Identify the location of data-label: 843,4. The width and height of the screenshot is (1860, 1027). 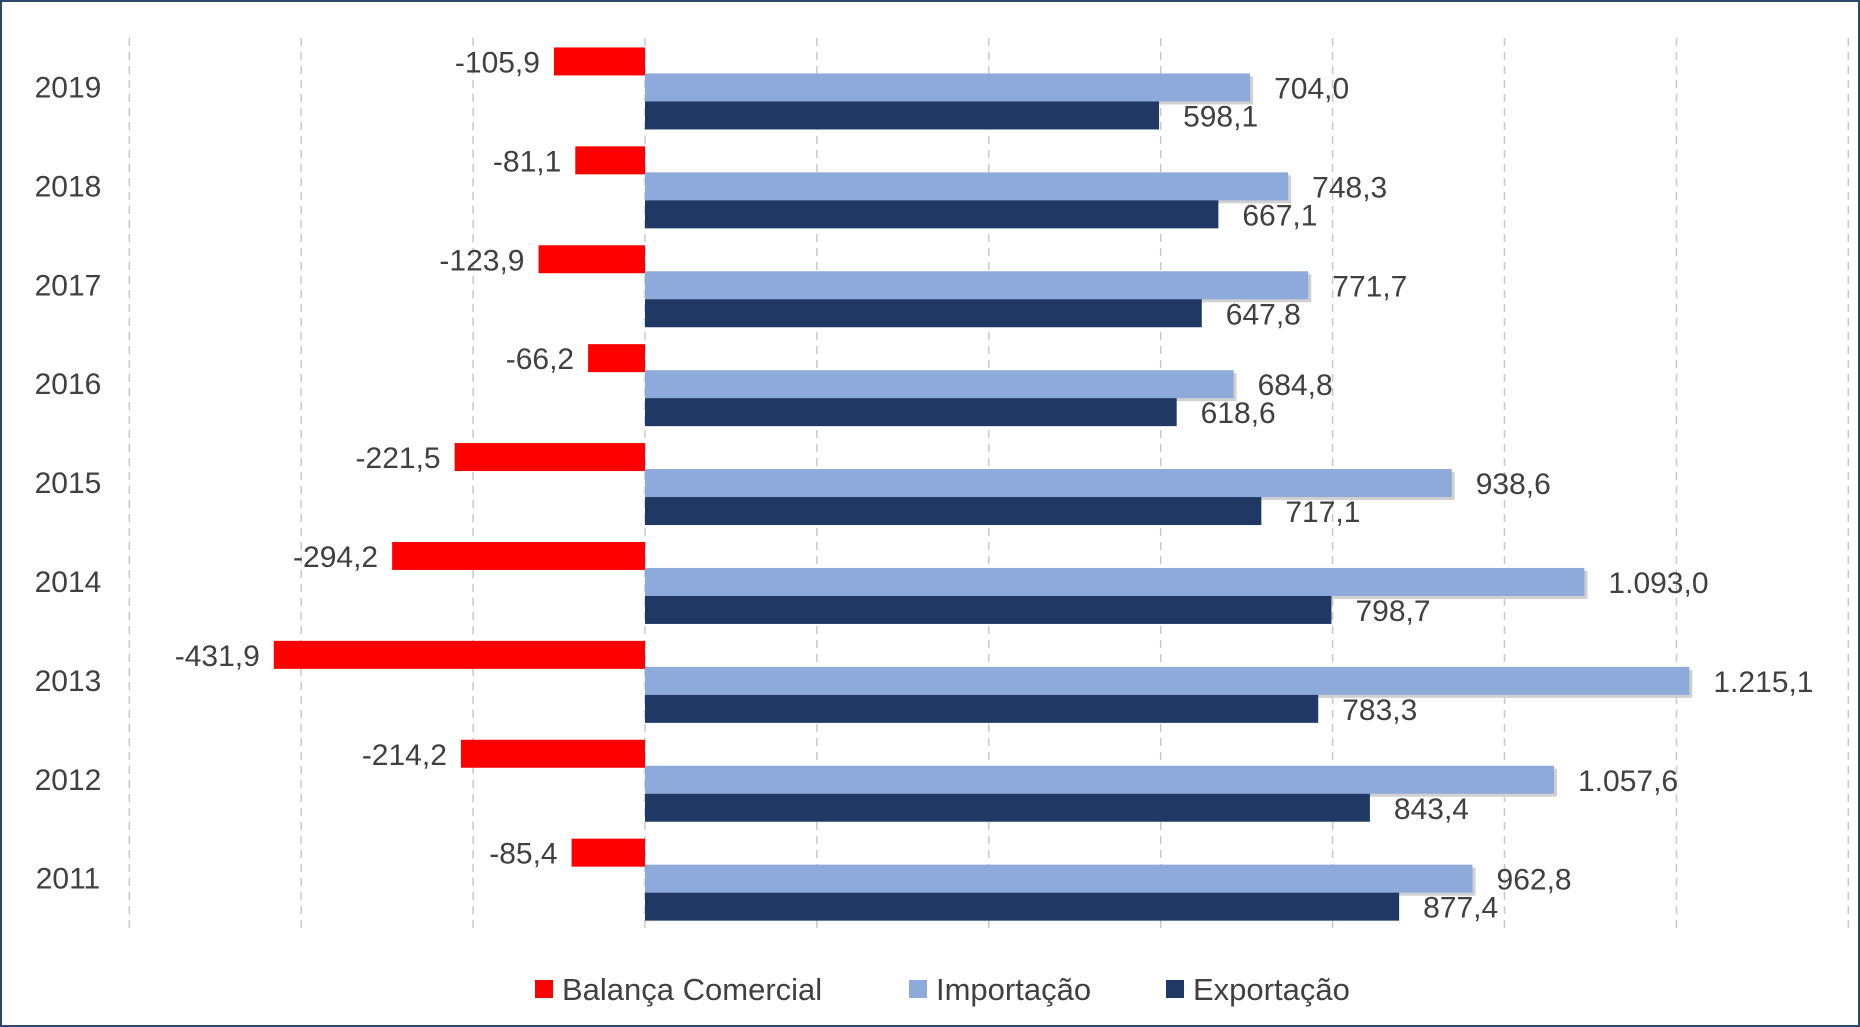
(1431, 809).